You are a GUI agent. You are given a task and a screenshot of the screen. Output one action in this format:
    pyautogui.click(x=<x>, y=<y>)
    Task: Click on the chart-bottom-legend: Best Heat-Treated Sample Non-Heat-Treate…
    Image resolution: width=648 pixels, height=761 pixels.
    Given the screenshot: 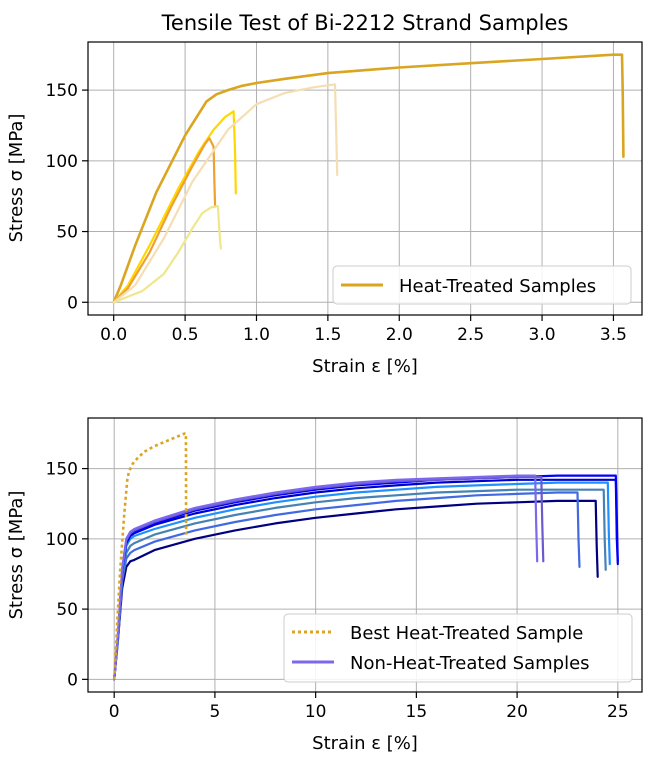 What is the action you would take?
    pyautogui.click(x=458, y=648)
    